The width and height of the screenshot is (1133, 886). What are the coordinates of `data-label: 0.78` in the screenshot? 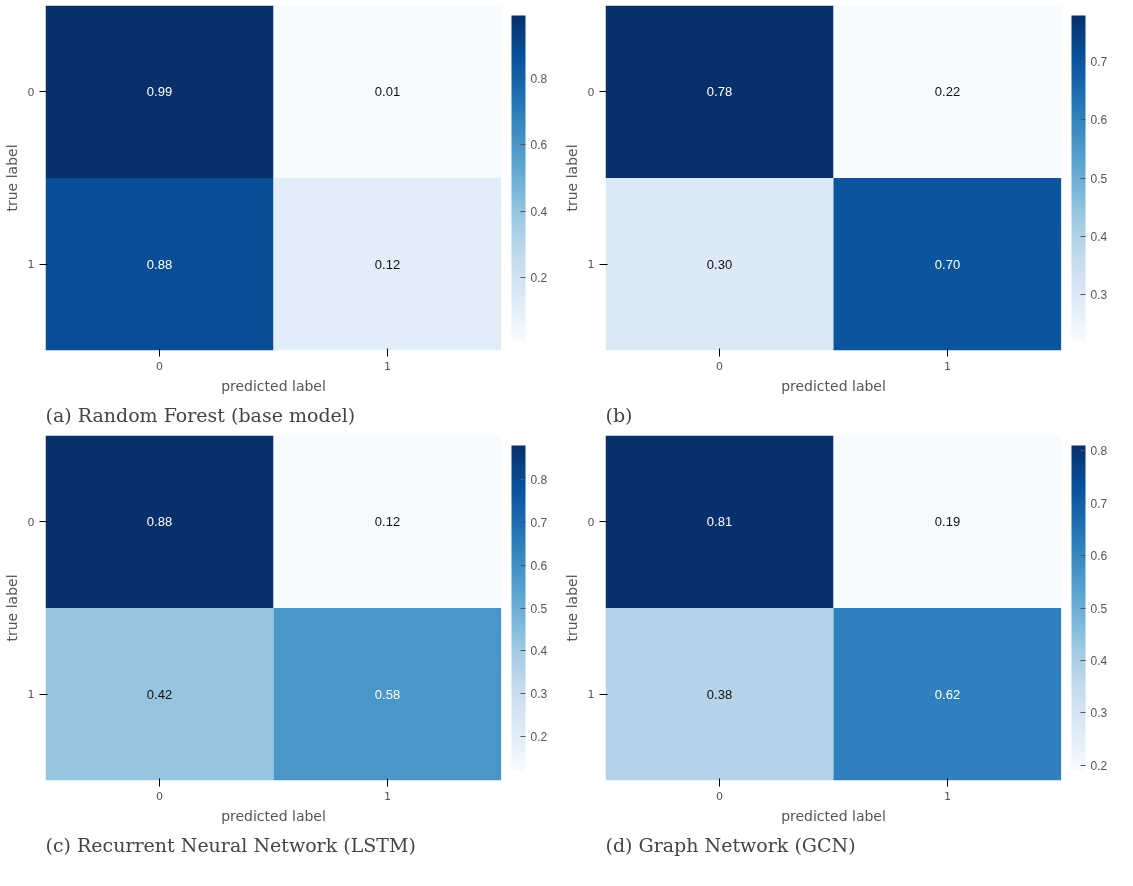 It's located at (719, 92).